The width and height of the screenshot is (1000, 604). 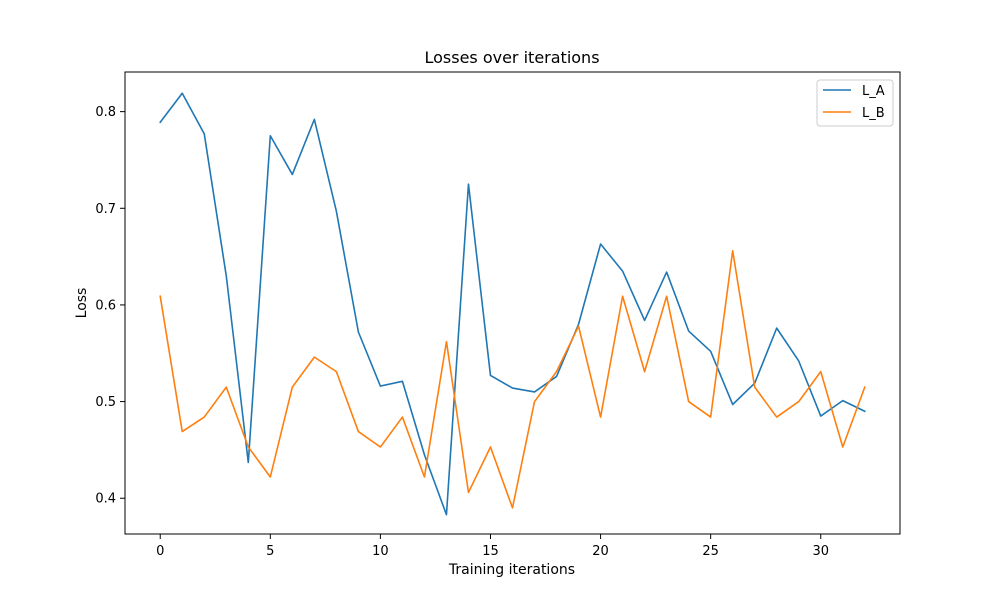 What do you see at coordinates (873, 91) in the screenshot?
I see `legend-label-l-a: L_A` at bounding box center [873, 91].